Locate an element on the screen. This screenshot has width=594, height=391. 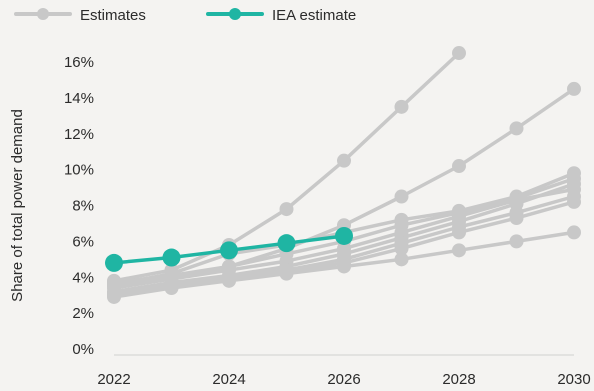
y-tick-label: 6% is located at coordinates (83, 241).